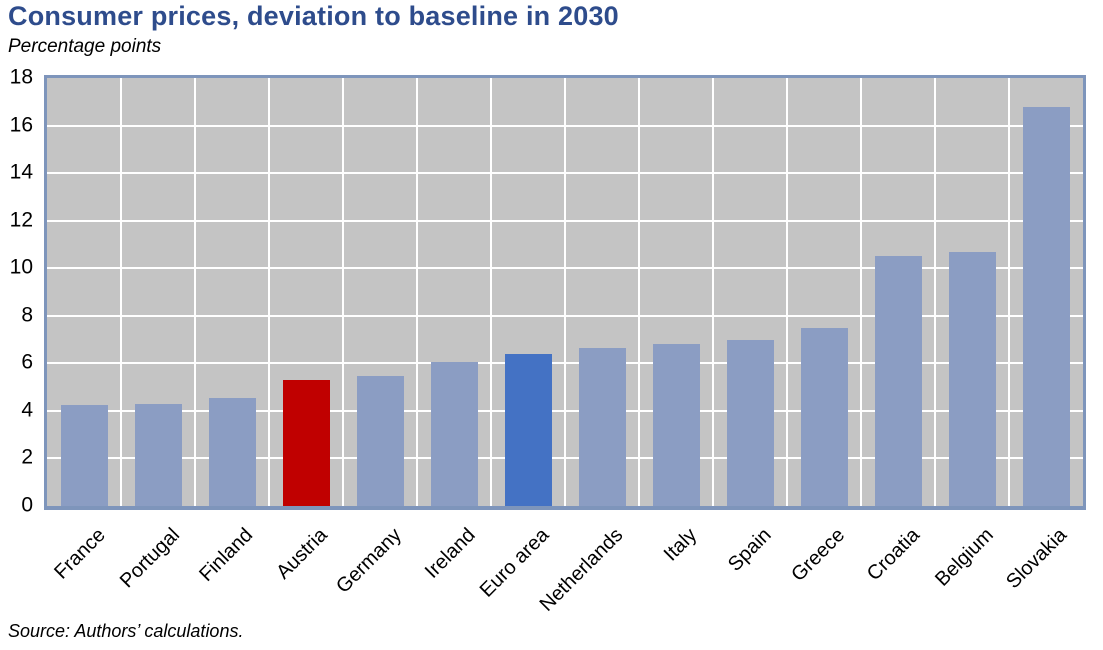 The image size is (1103, 650). I want to click on x-label-austria: Austria, so click(301, 554).